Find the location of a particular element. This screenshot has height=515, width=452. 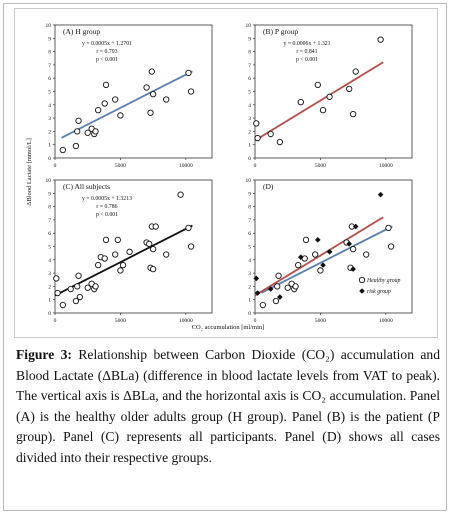

regression-equation: y = 0.0005x + 1.2701 is located at coordinates (107, 44).